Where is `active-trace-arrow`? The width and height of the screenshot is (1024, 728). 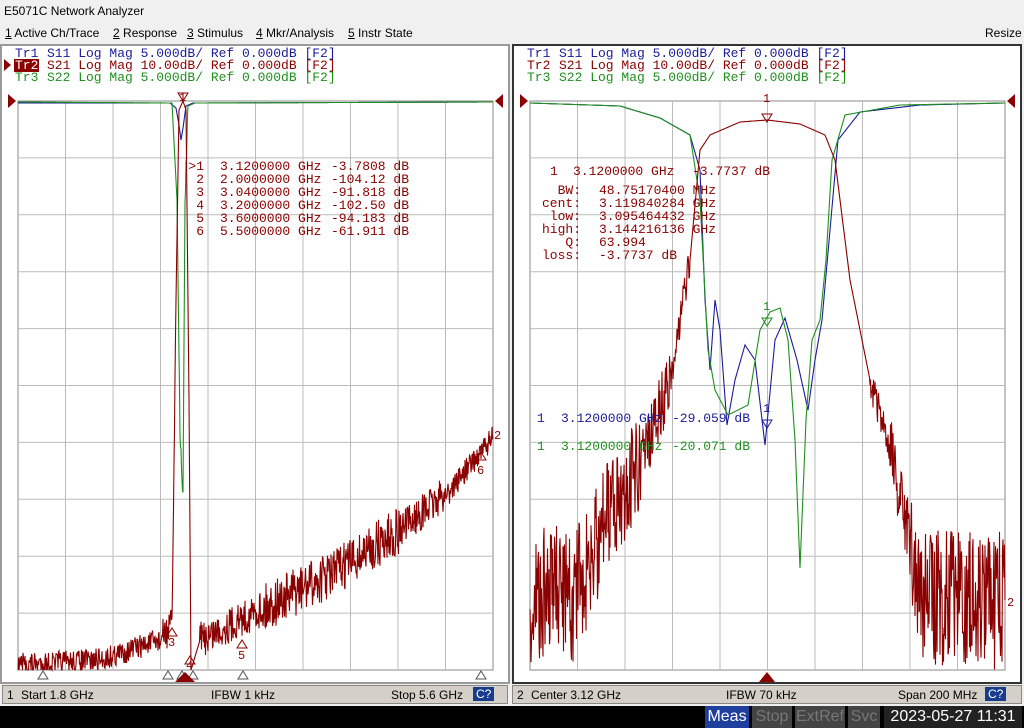 active-trace-arrow is located at coordinates (7, 65).